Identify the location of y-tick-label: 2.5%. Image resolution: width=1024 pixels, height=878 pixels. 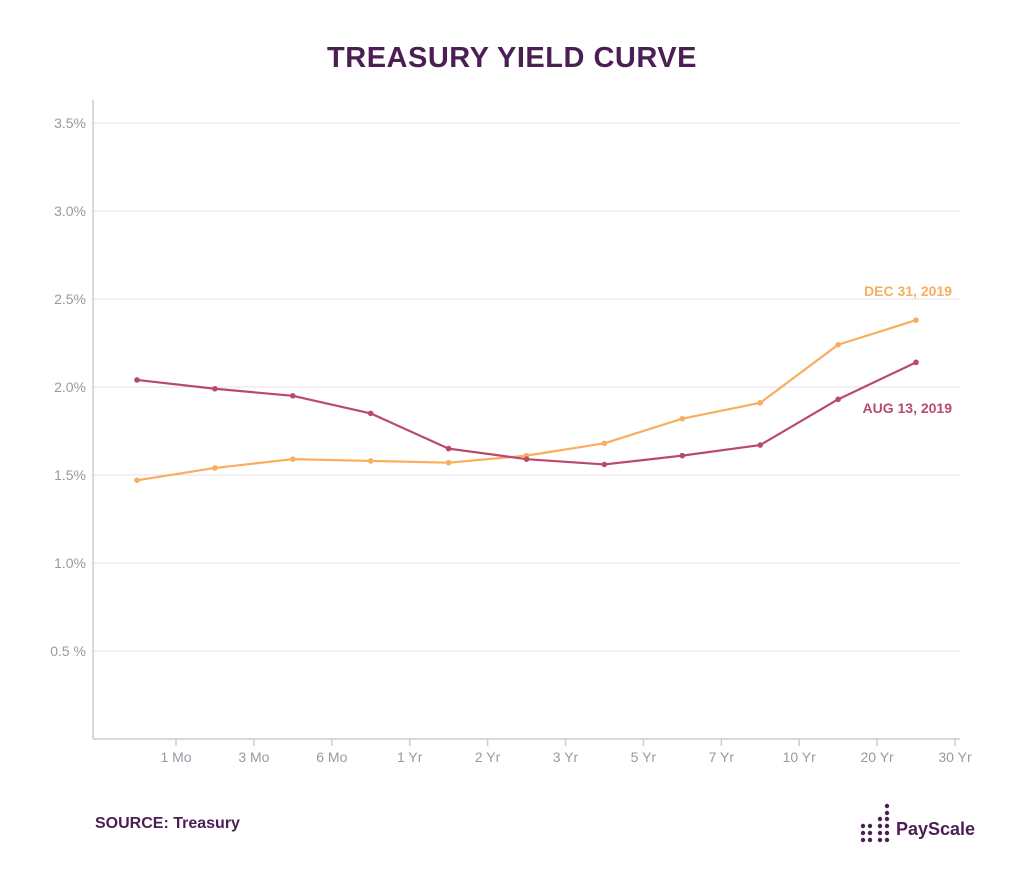
(70, 299).